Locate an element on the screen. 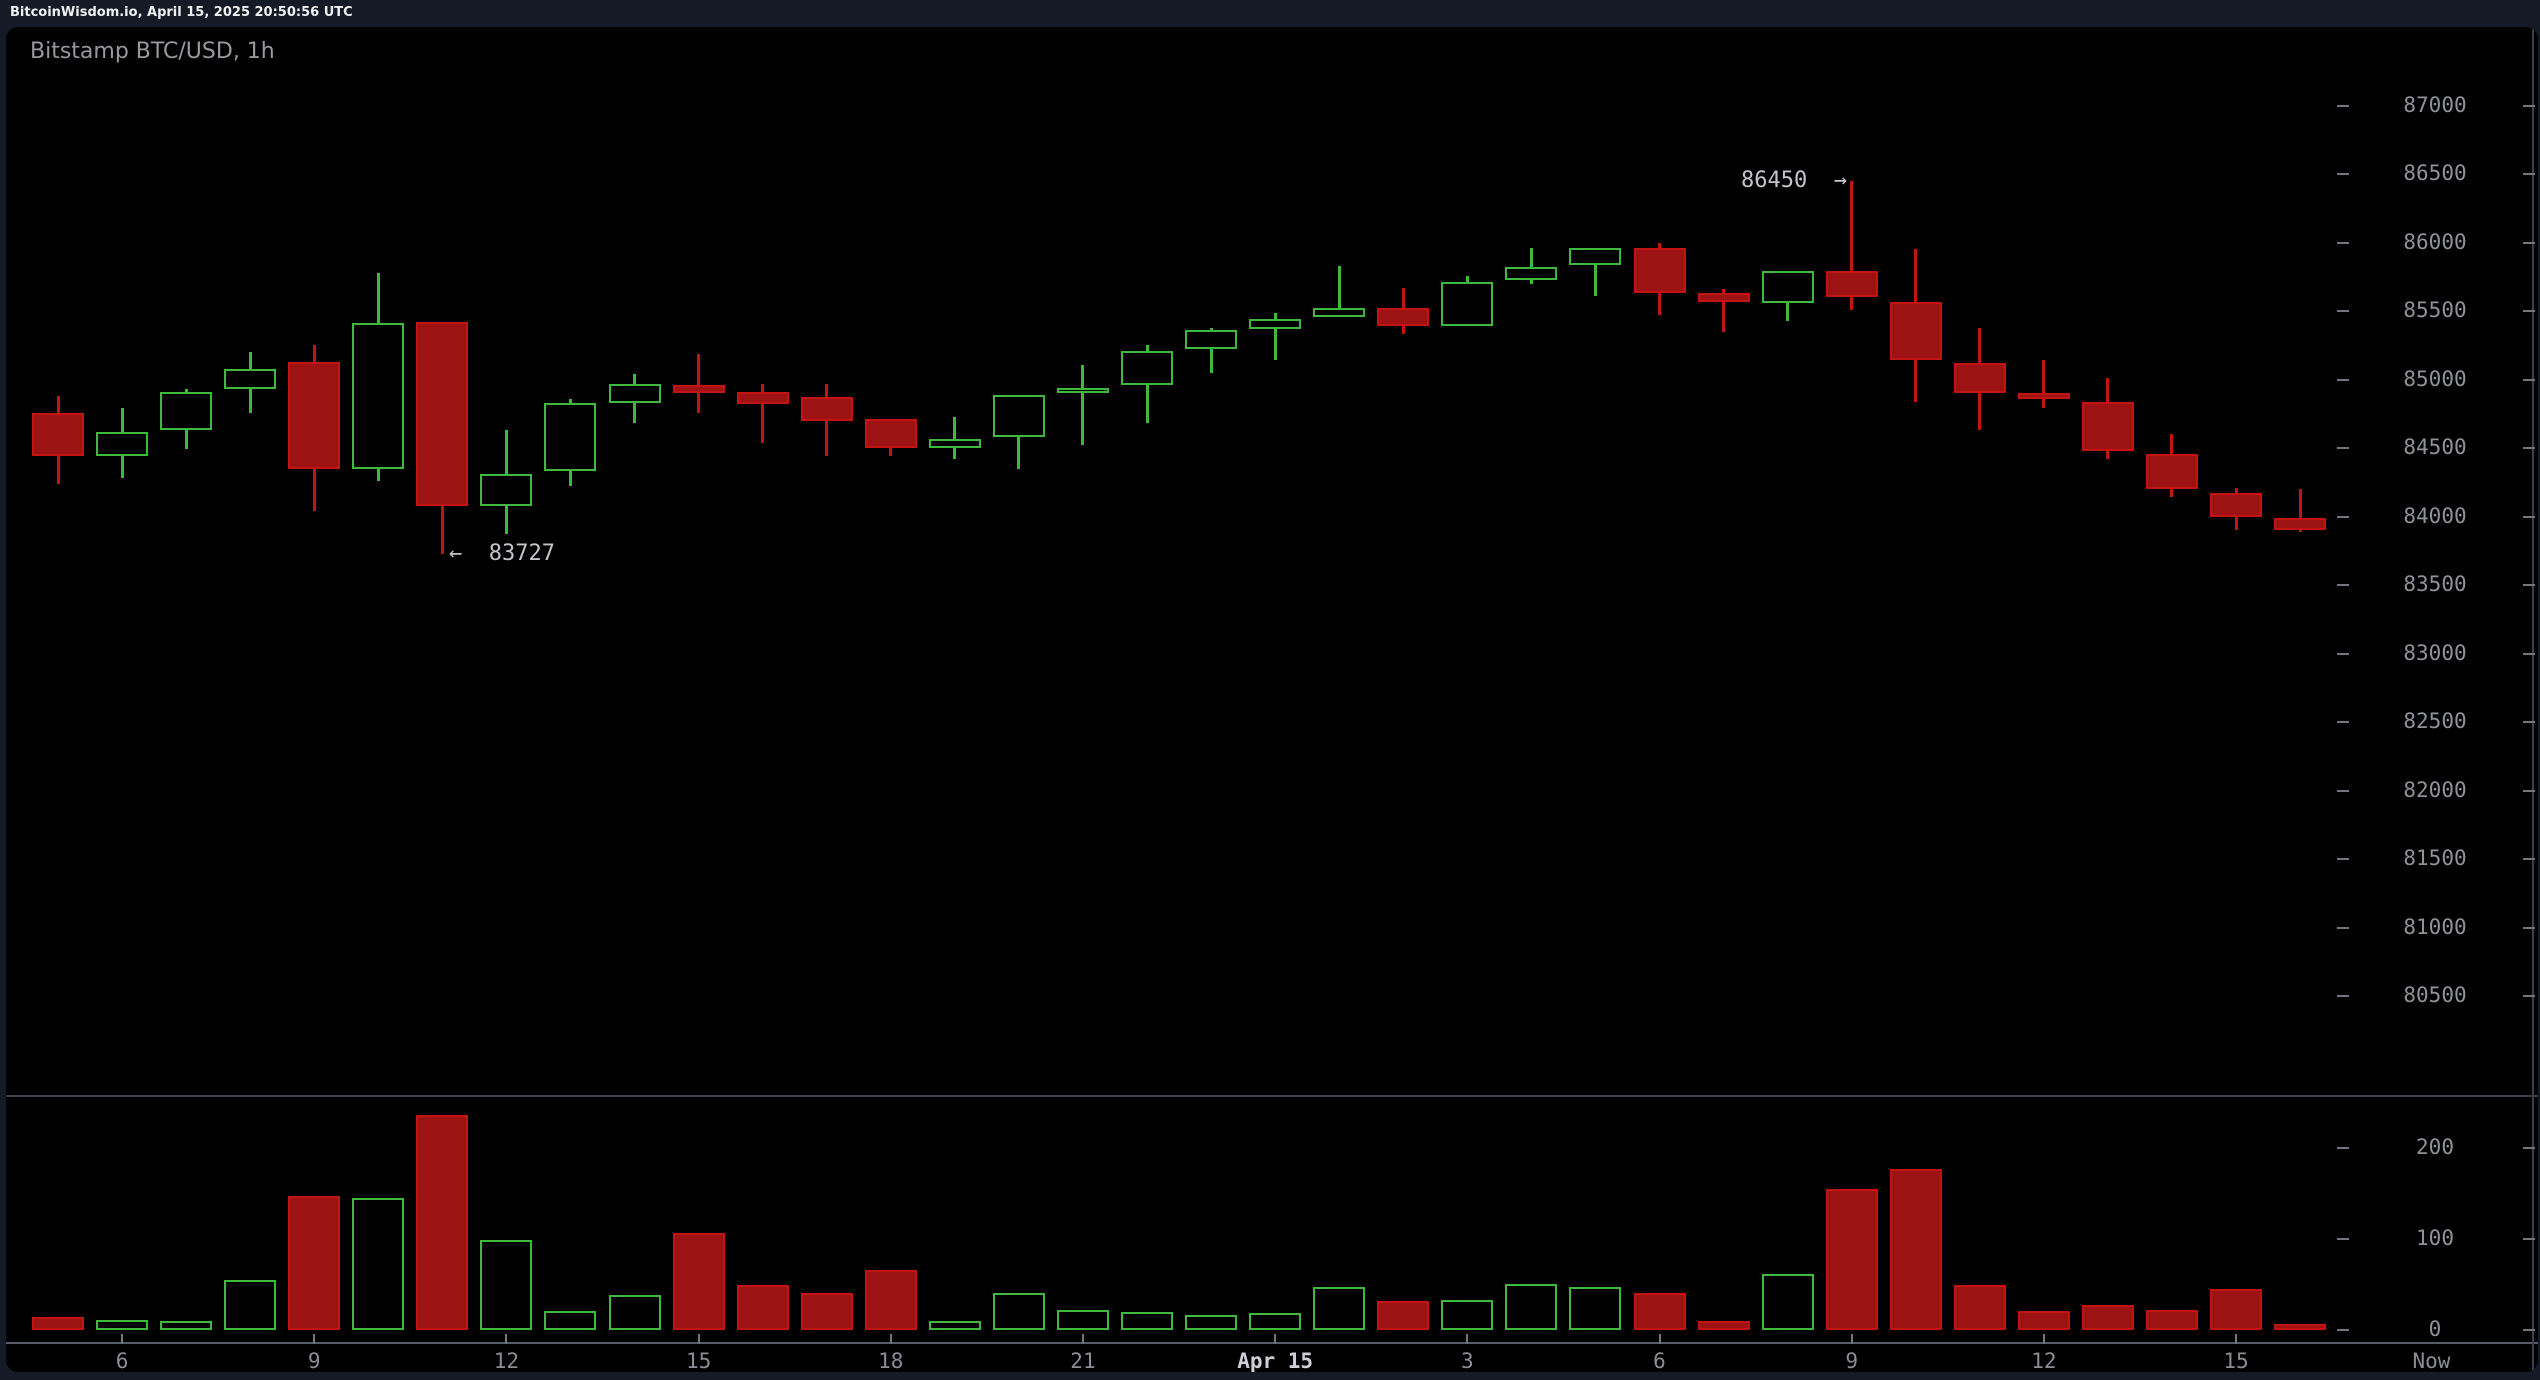  time-axis-label: 12 is located at coordinates (2044, 1360).